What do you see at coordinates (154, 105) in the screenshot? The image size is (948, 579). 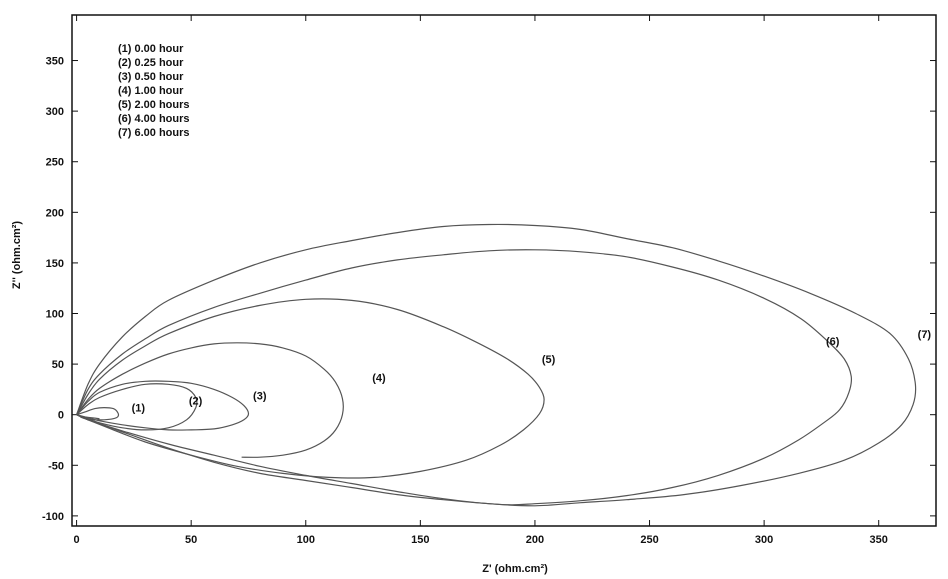 I see `legend-entry-5: (5) 2.00 hours` at bounding box center [154, 105].